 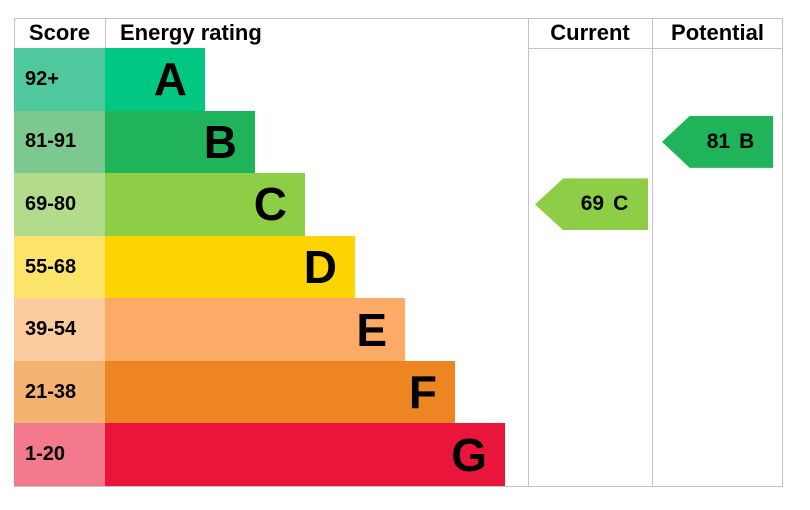 What do you see at coordinates (59, 267) in the screenshot?
I see `score-range-label: 55-68` at bounding box center [59, 267].